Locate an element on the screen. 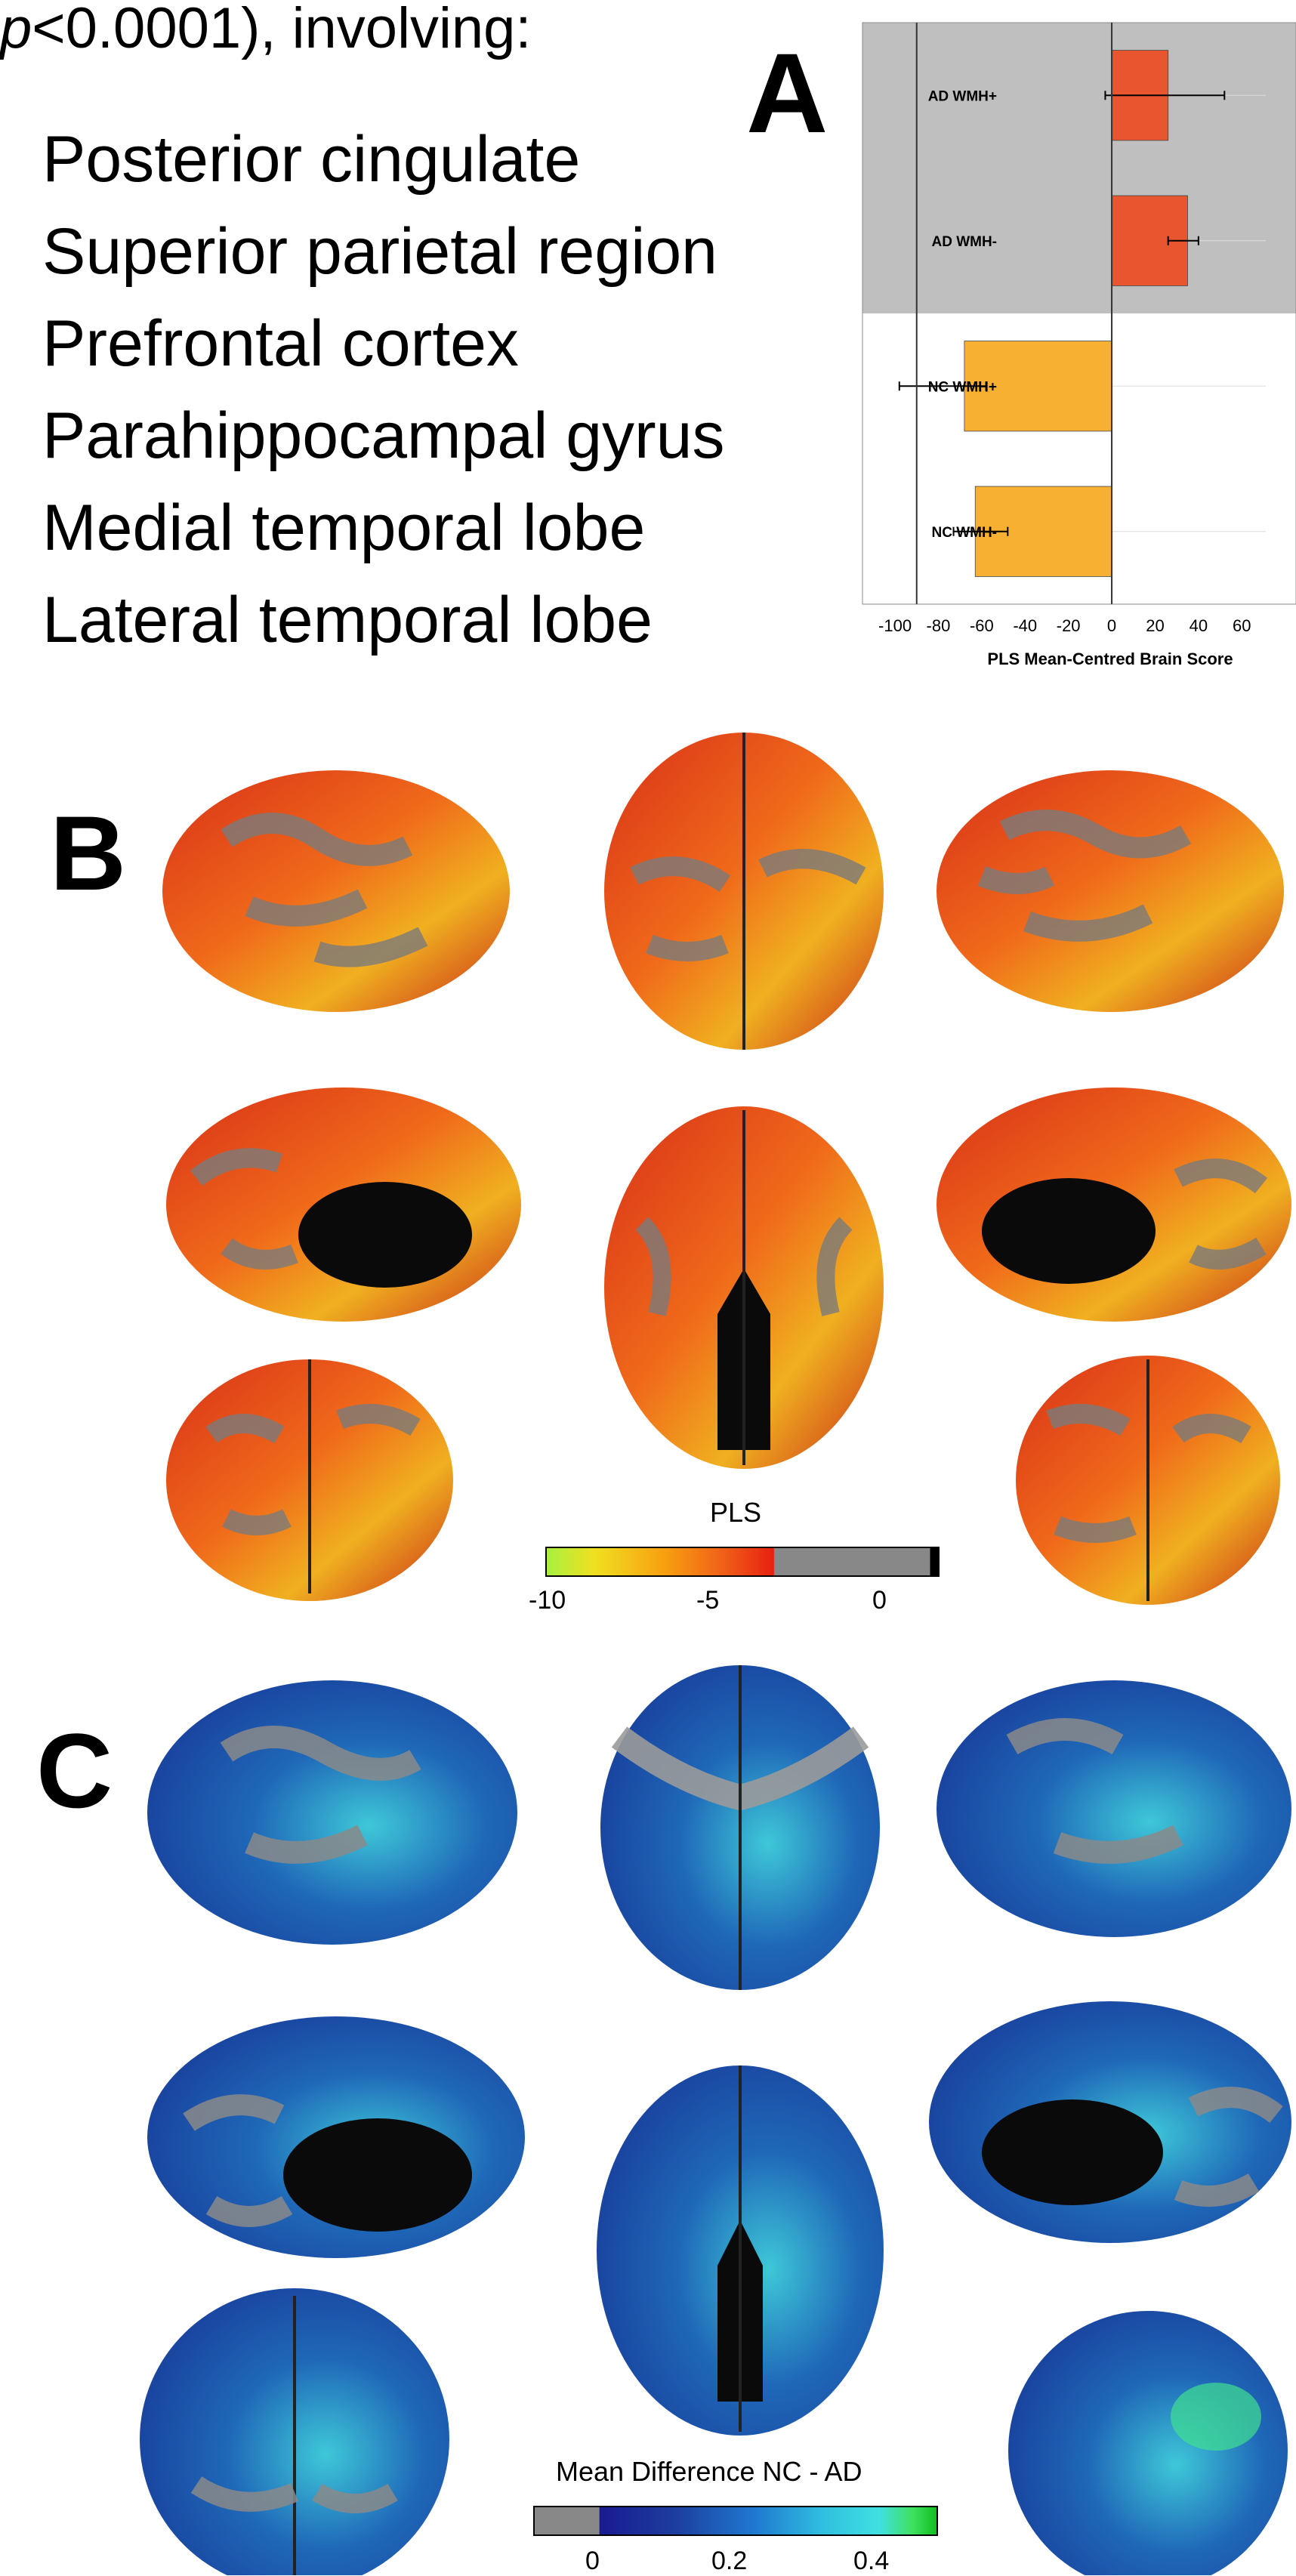 This screenshot has height=2576, width=1296. chart-x-tick-label: -40 is located at coordinates (1025, 625).